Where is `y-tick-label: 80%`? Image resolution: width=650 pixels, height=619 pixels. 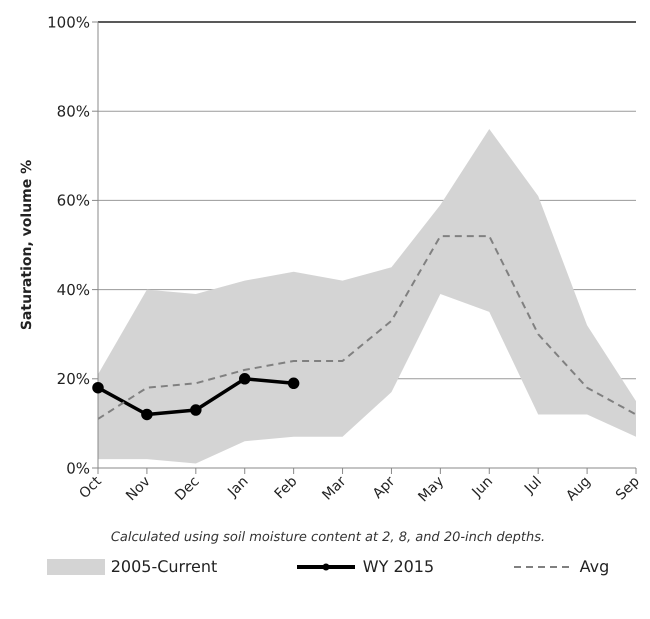 y-tick-label: 80% is located at coordinates (73, 111).